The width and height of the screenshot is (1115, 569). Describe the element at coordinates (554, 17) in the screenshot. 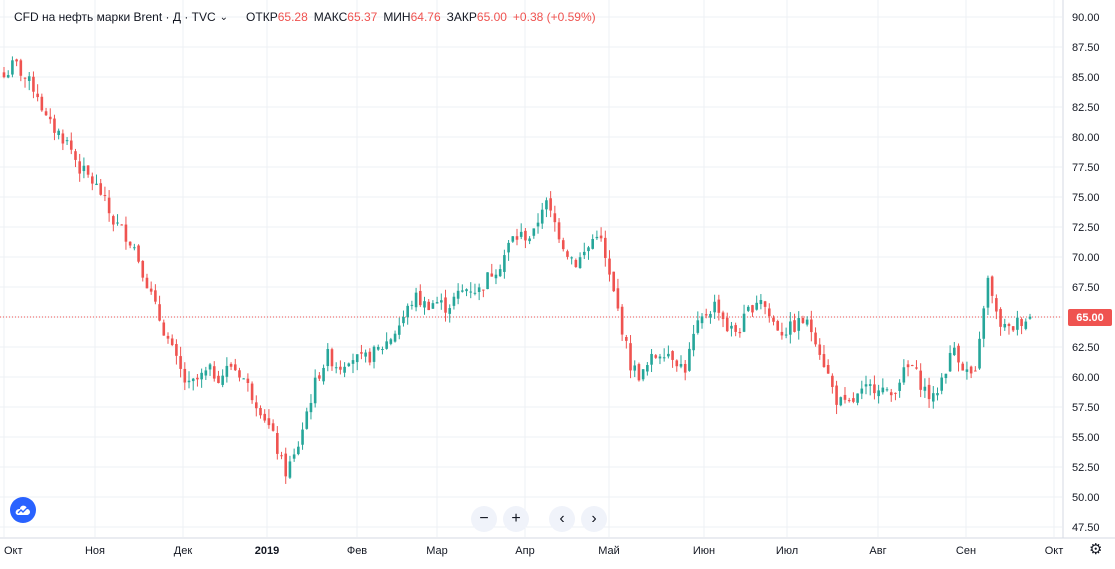

I see `change-value: +0.38 (+0.59%)` at that location.